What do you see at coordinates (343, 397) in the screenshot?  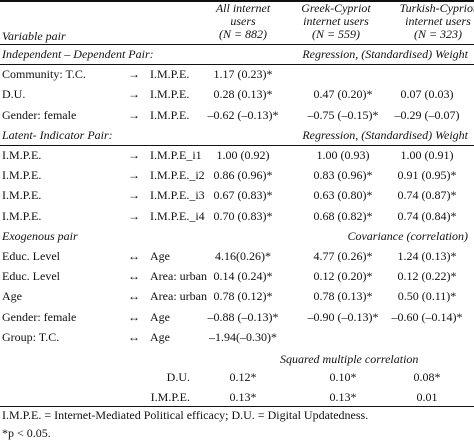 I see `smc-cell-greek-cypriot: 0.13*` at bounding box center [343, 397].